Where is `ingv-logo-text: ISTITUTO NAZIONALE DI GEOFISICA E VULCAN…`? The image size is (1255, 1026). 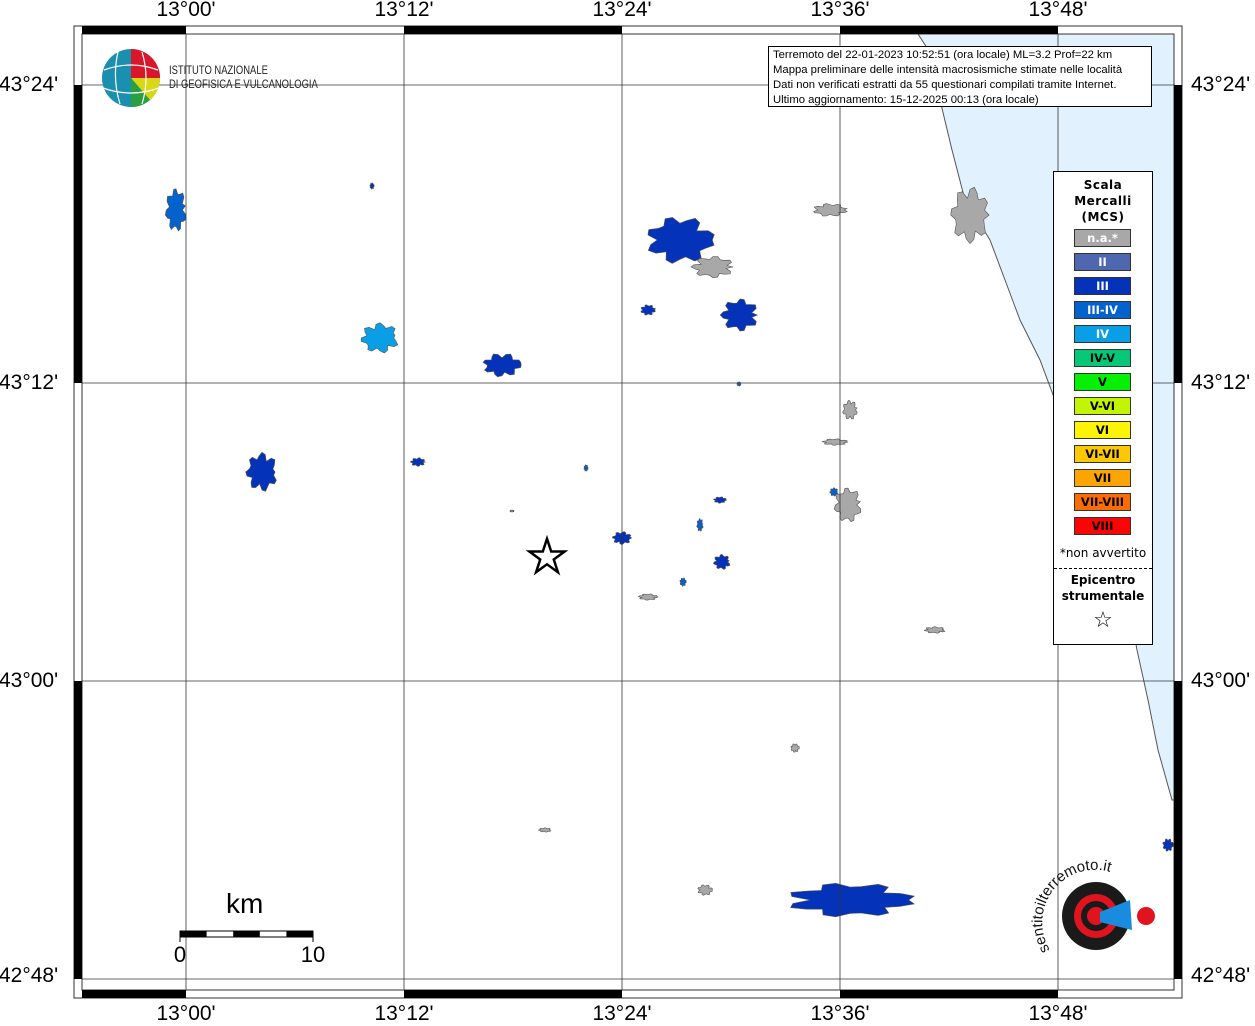 ingv-logo-text: ISTITUTO NAZIONALE DI GEOFISICA E VULCAN… is located at coordinates (243, 78).